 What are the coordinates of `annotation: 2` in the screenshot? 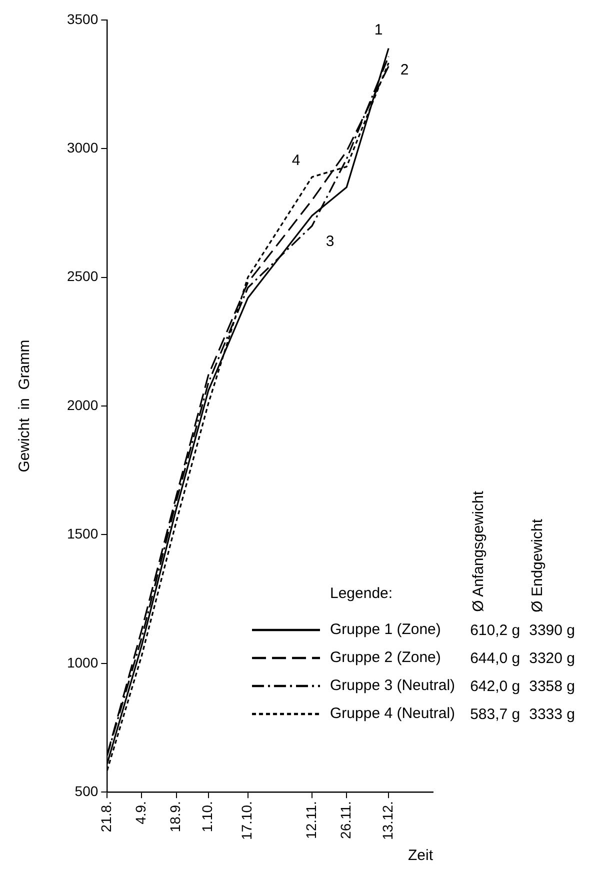 It's located at (404, 69).